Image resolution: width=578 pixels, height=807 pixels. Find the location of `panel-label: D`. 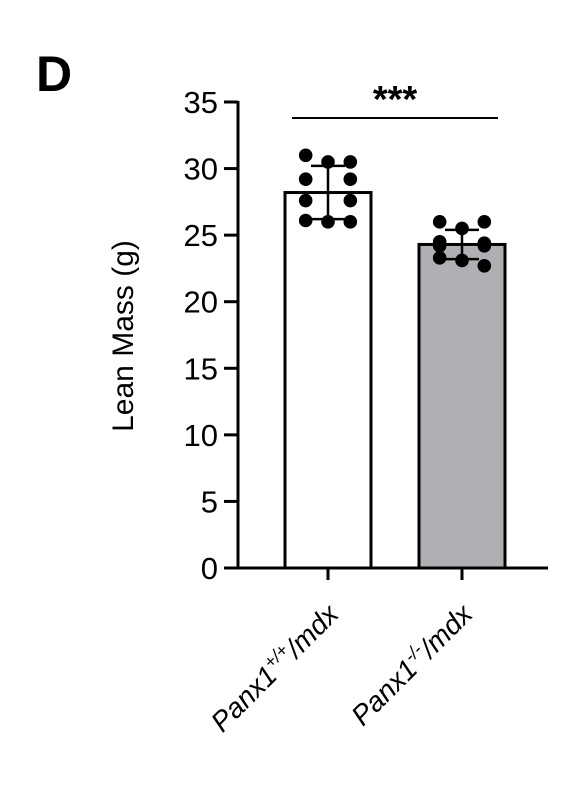

panel-label: D is located at coordinates (54, 74).